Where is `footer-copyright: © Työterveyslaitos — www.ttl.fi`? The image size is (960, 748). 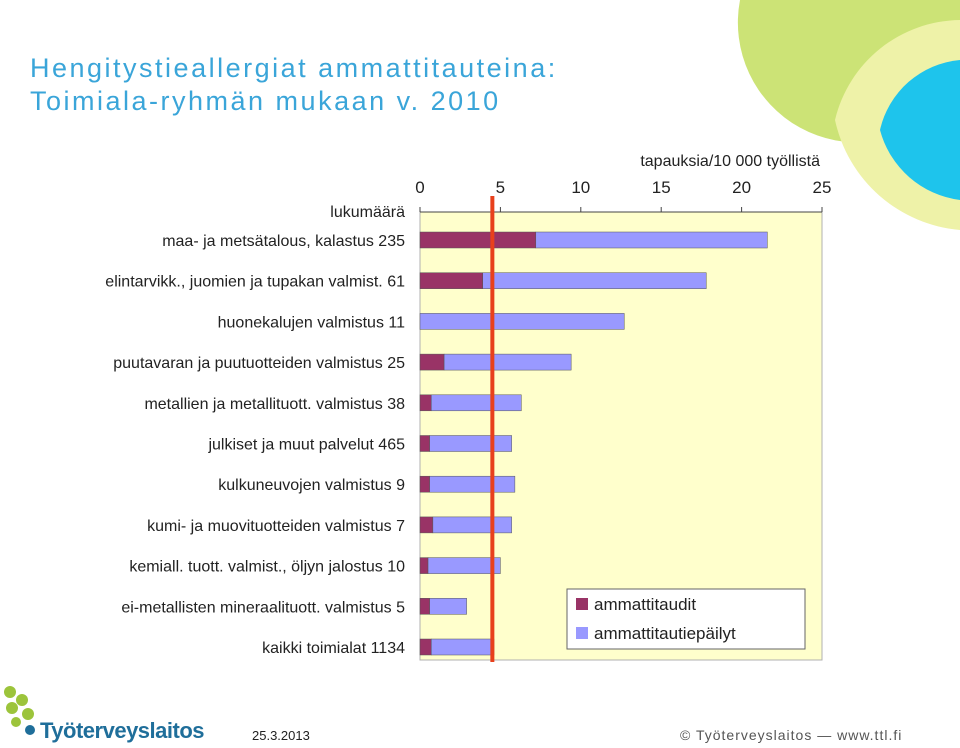
footer-copyright: © Työterveyslaitos — www.ttl.fi is located at coordinates (791, 735).